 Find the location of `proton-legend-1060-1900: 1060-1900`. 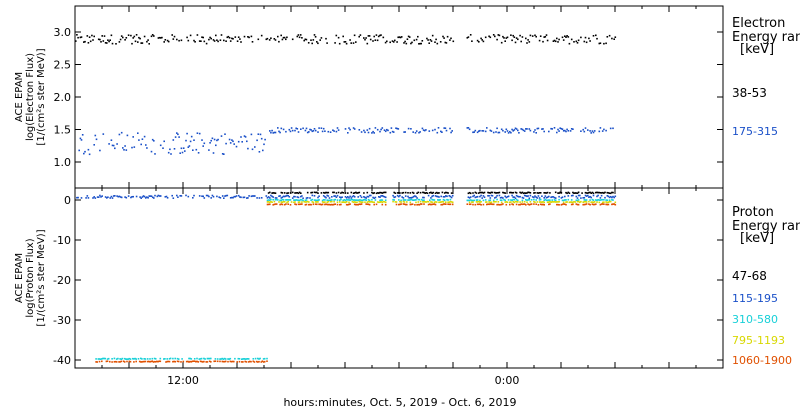

proton-legend-1060-1900: 1060-1900 is located at coordinates (762, 360).